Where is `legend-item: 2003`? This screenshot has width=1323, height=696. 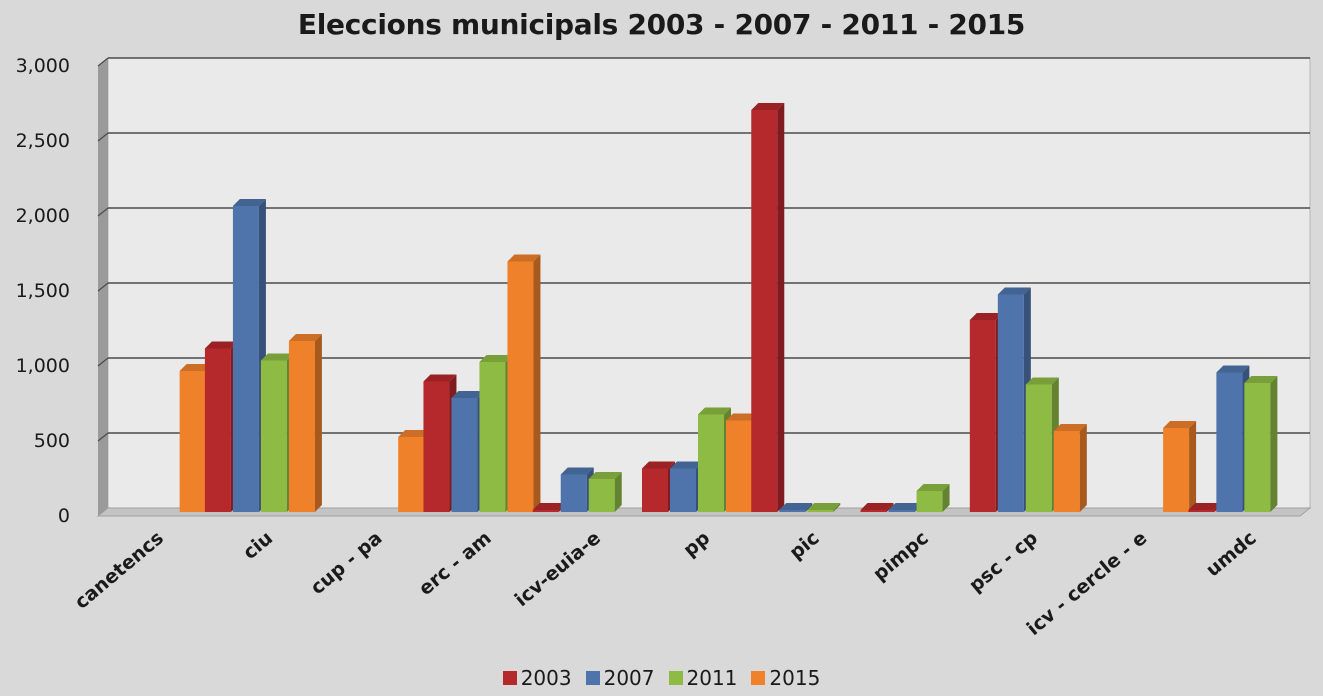
legend-item: 2003 is located at coordinates (537, 678).